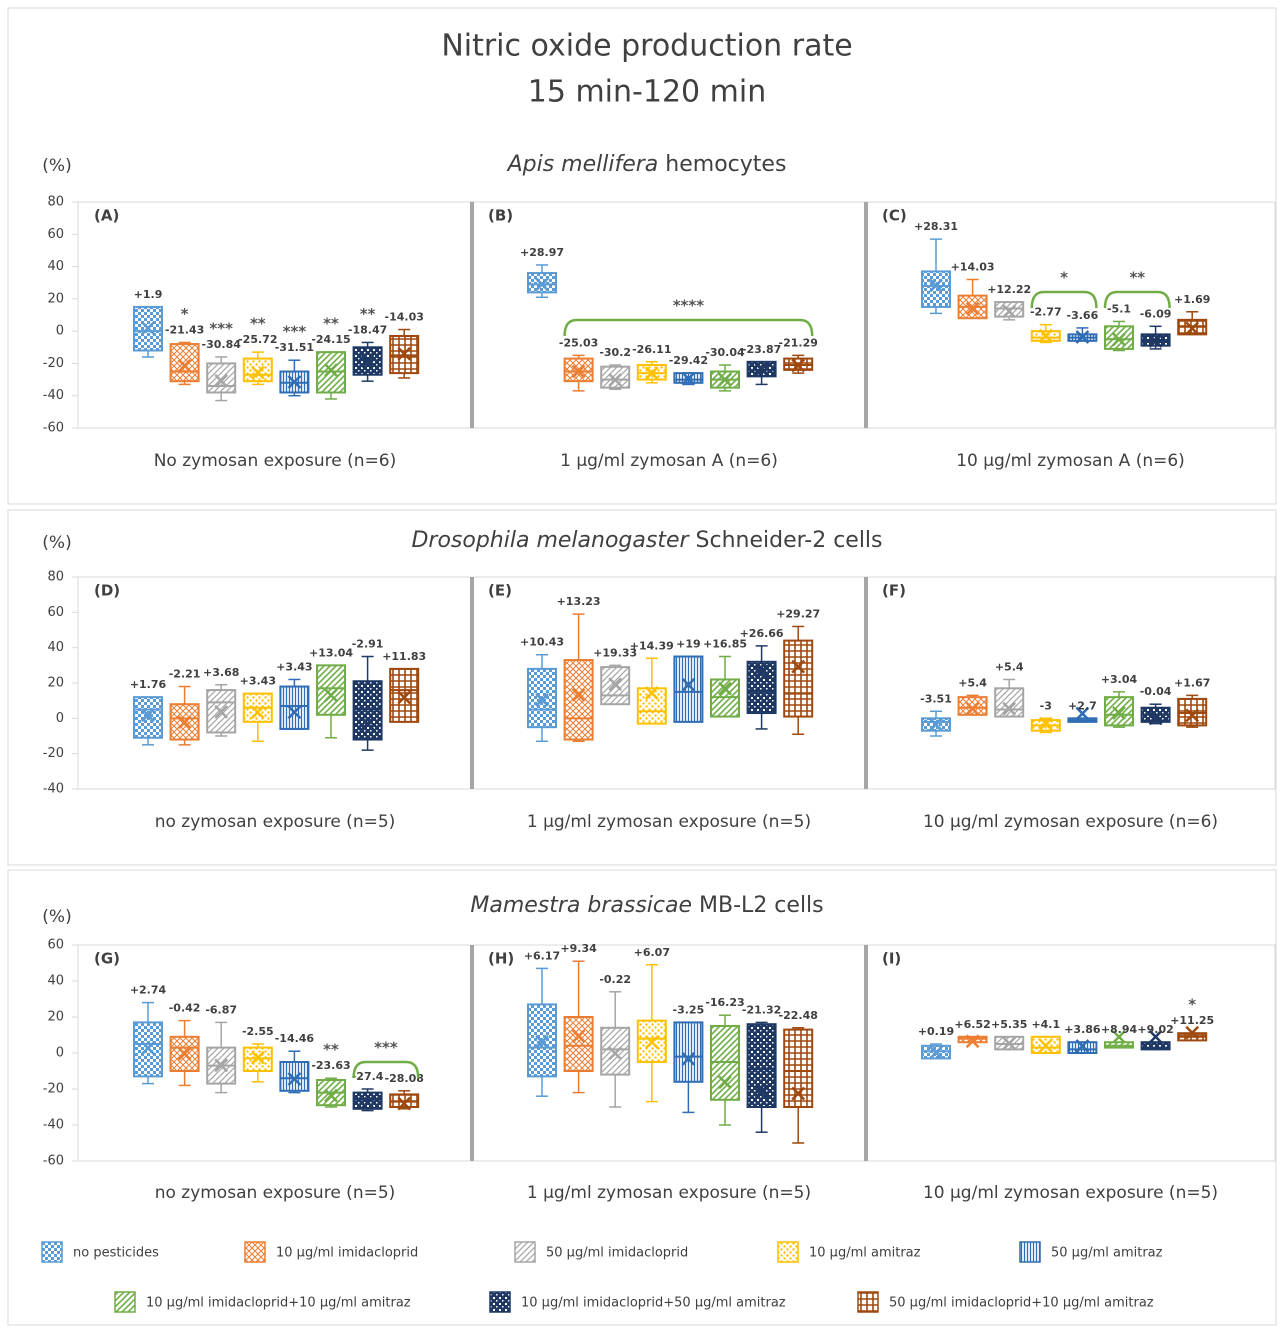 The height and width of the screenshot is (1331, 1283). I want to click on value-label: -2.55, so click(258, 1031).